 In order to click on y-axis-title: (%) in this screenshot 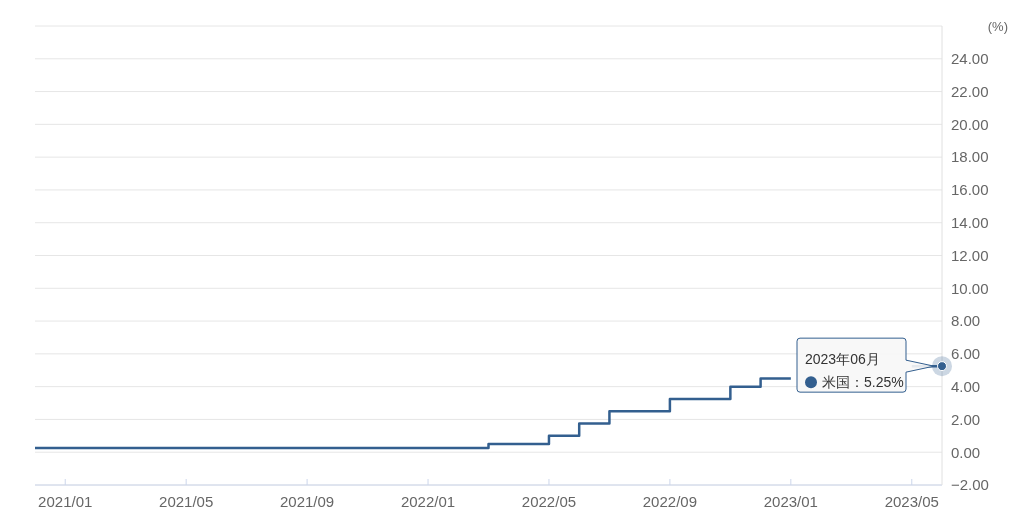, I will do `click(997, 26)`.